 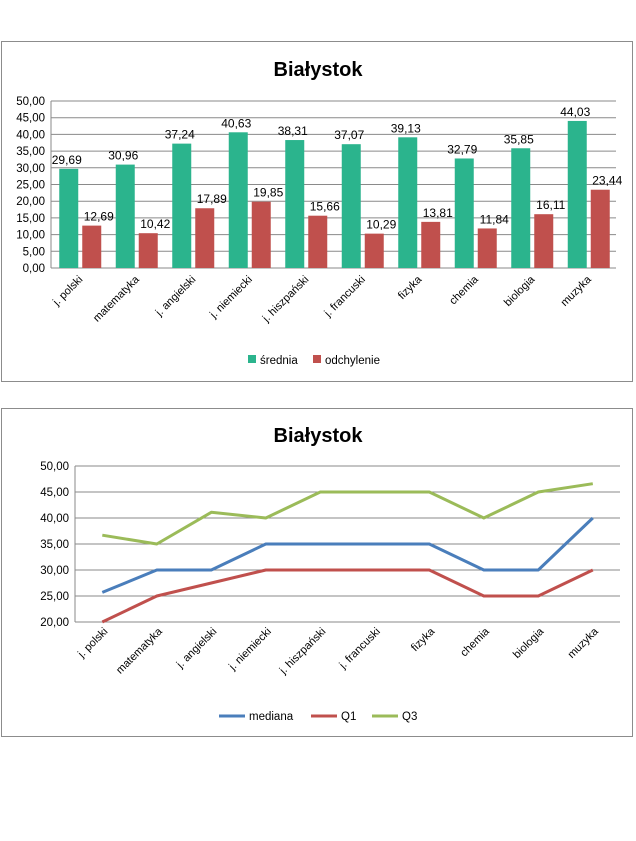 I want to click on data-label-rednia: 35,85, so click(x=519, y=139).